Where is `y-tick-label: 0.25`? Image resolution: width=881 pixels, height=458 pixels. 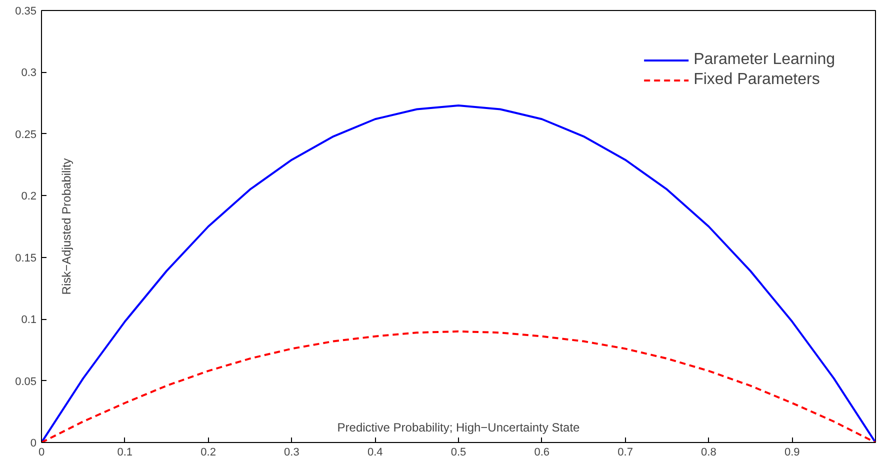
y-tick-label: 0.25 is located at coordinates (26, 134).